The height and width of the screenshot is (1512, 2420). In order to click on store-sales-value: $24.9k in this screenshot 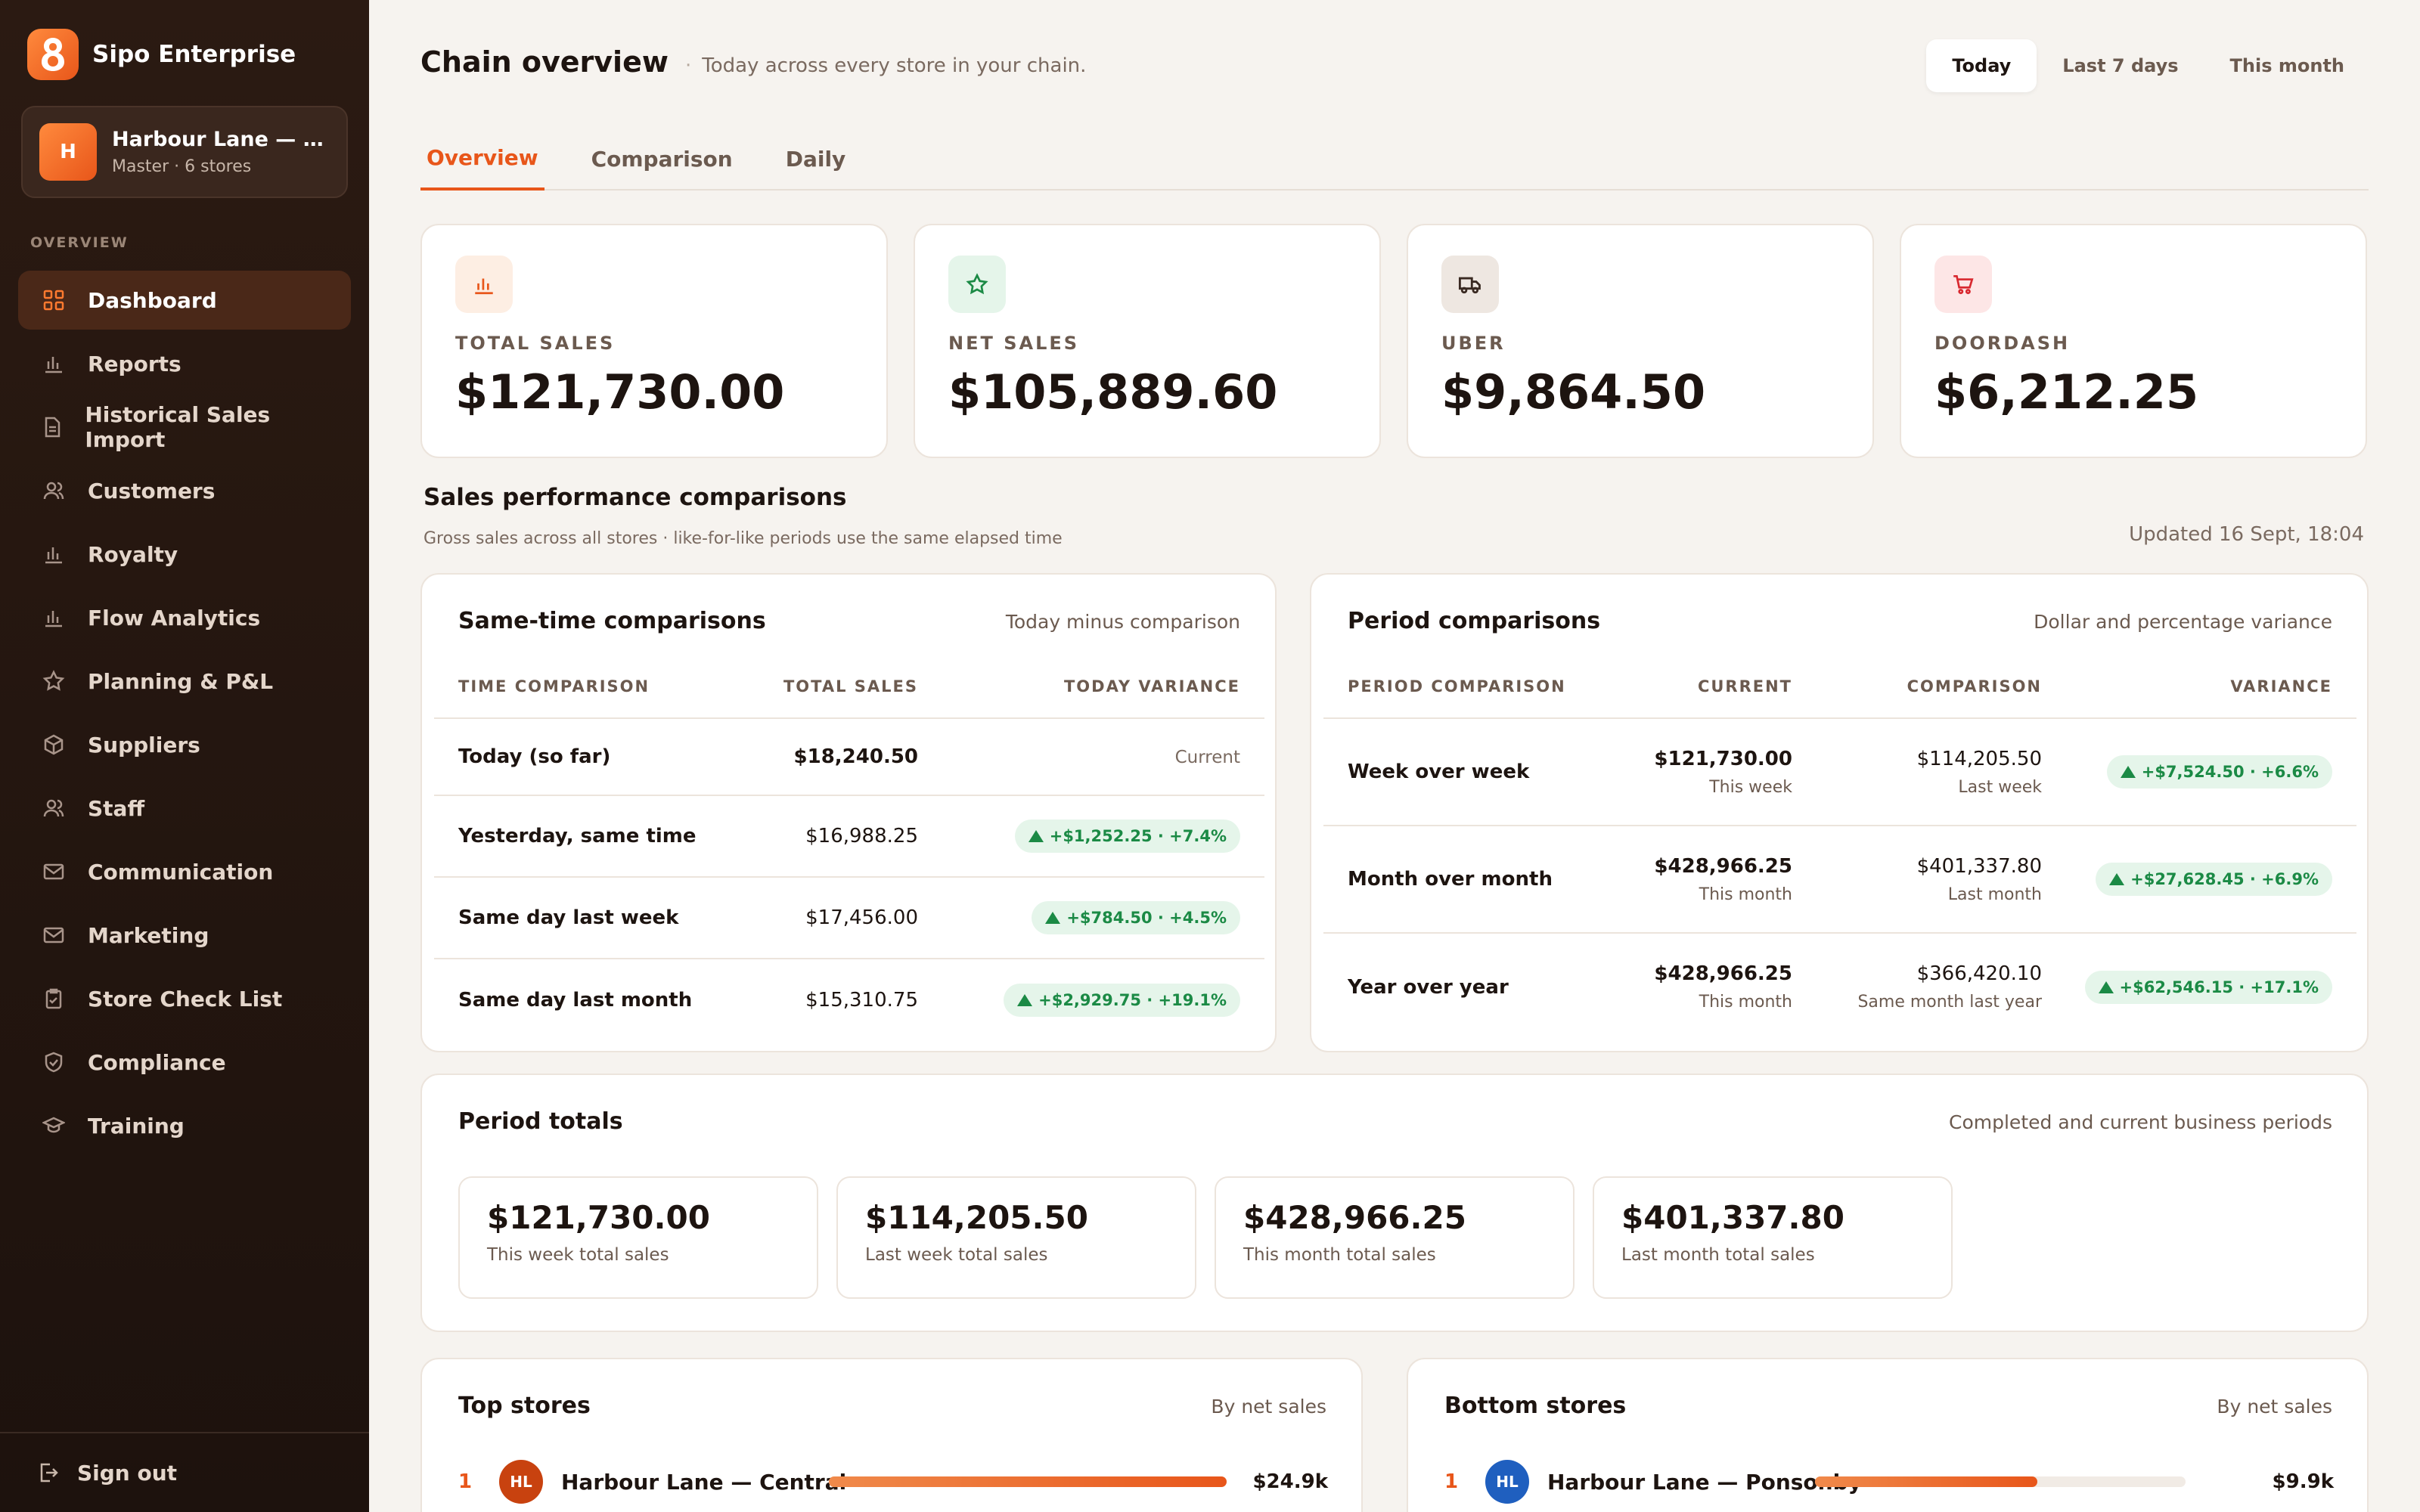, I will do `click(1290, 1481)`.